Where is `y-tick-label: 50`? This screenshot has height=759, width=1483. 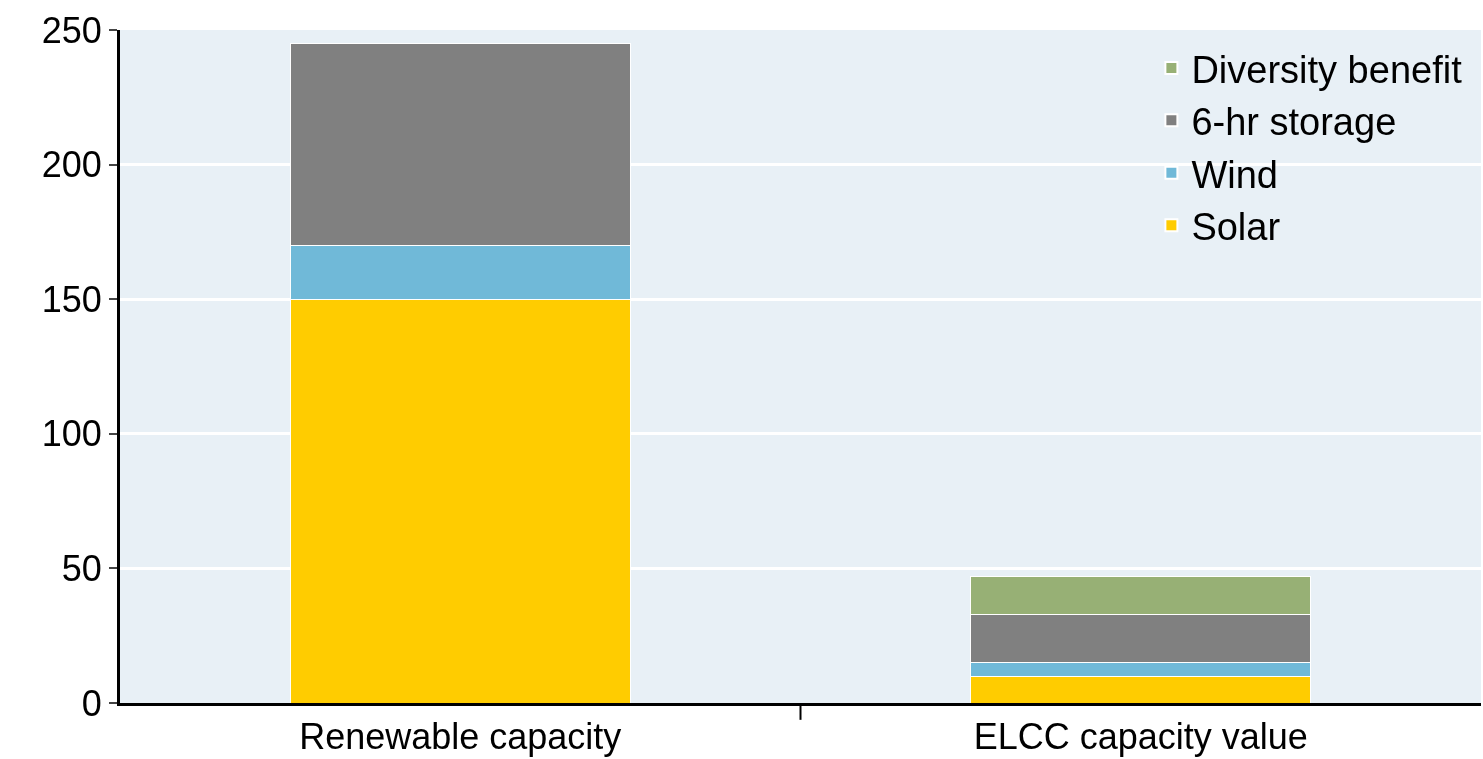
y-tick-label: 50 is located at coordinates (81, 568).